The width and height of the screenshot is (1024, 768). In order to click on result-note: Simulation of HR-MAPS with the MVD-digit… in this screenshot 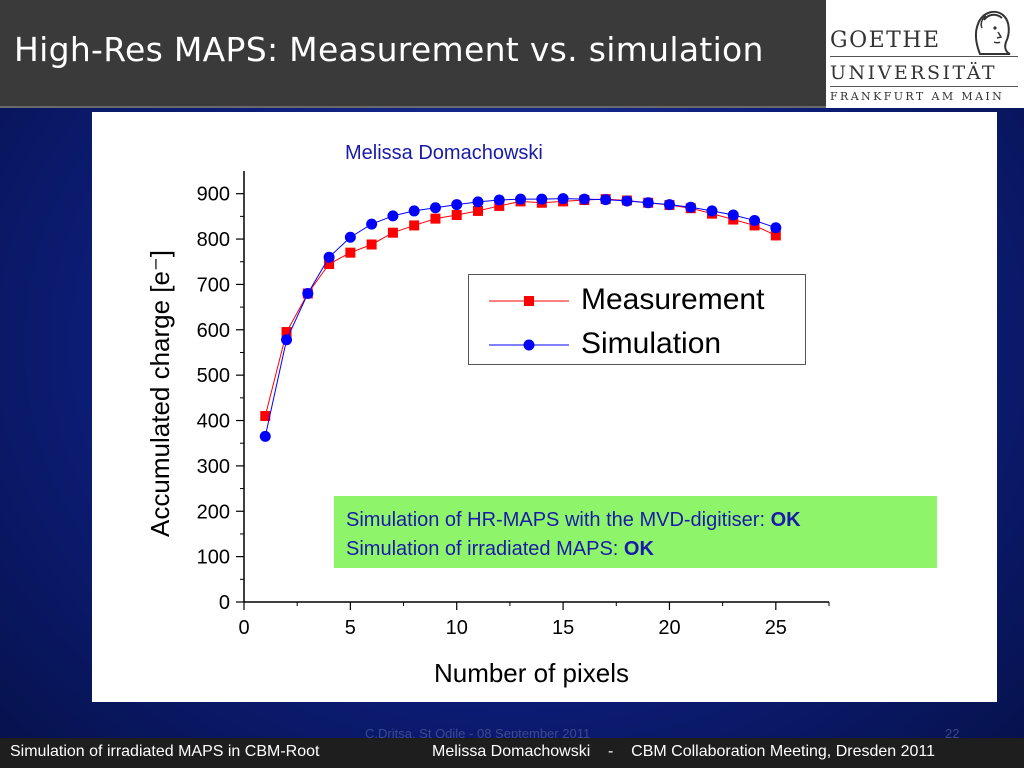, I will do `click(635, 532)`.